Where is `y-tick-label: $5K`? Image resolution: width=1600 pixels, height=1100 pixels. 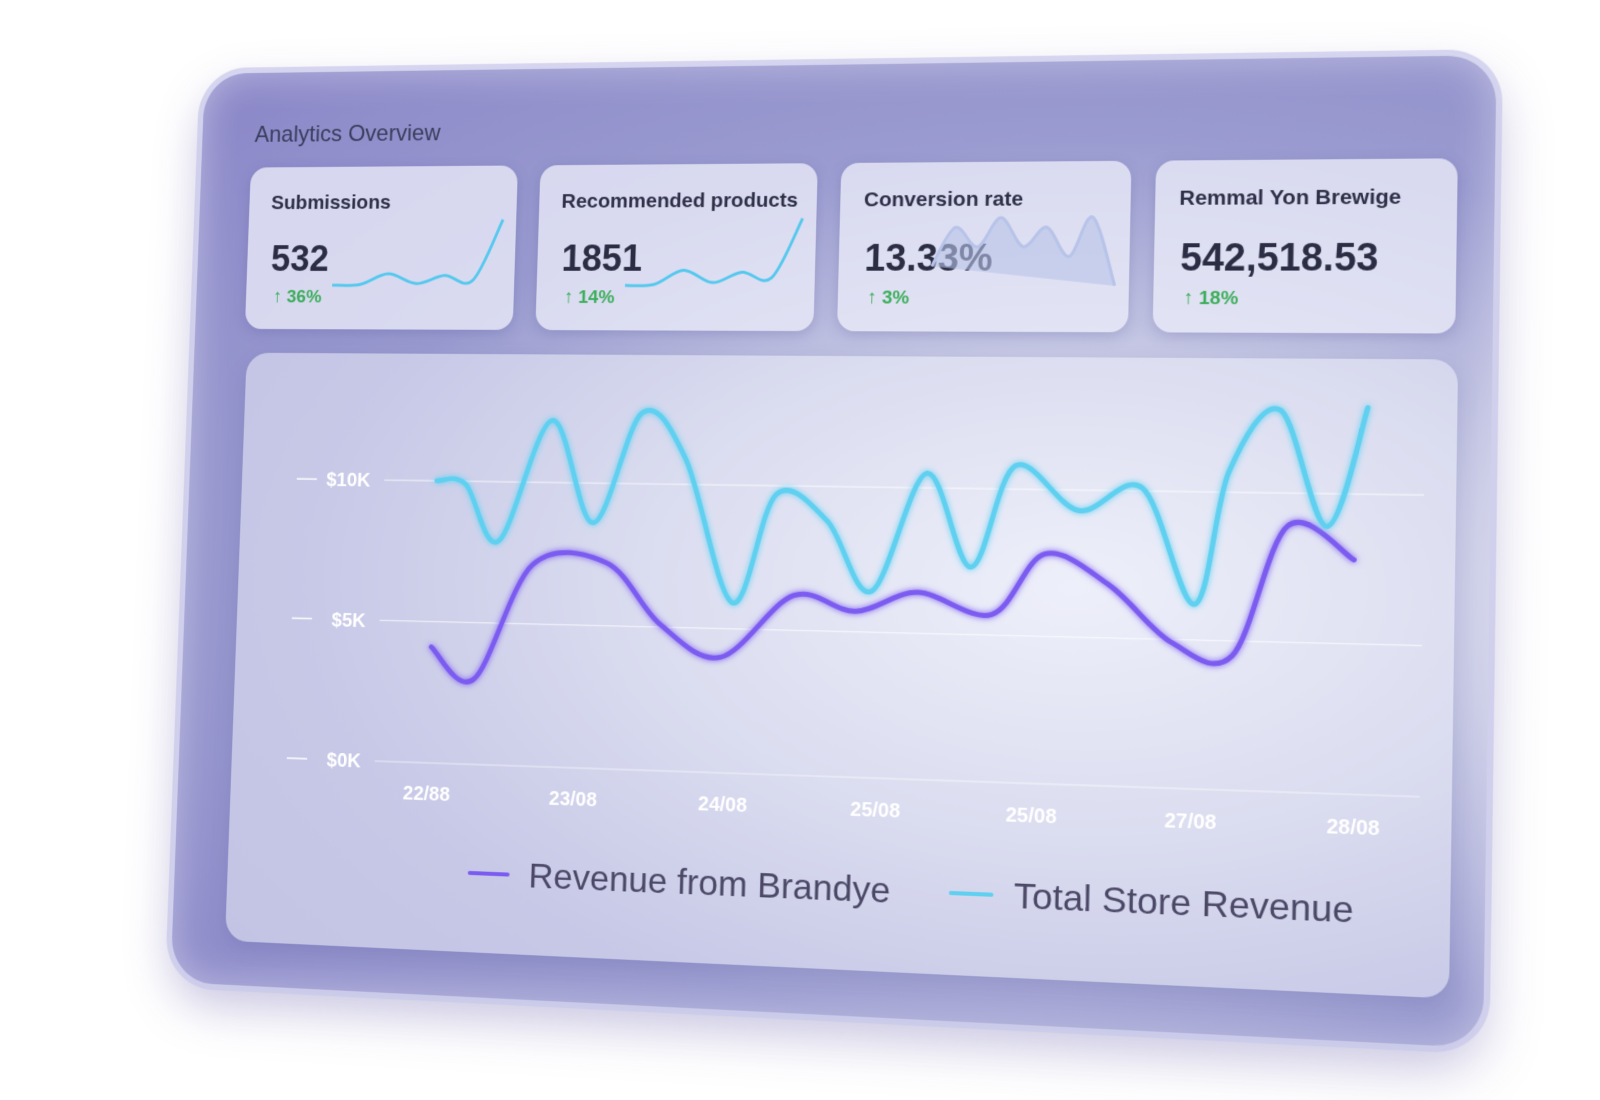
y-tick-label: $5K is located at coordinates (348, 621).